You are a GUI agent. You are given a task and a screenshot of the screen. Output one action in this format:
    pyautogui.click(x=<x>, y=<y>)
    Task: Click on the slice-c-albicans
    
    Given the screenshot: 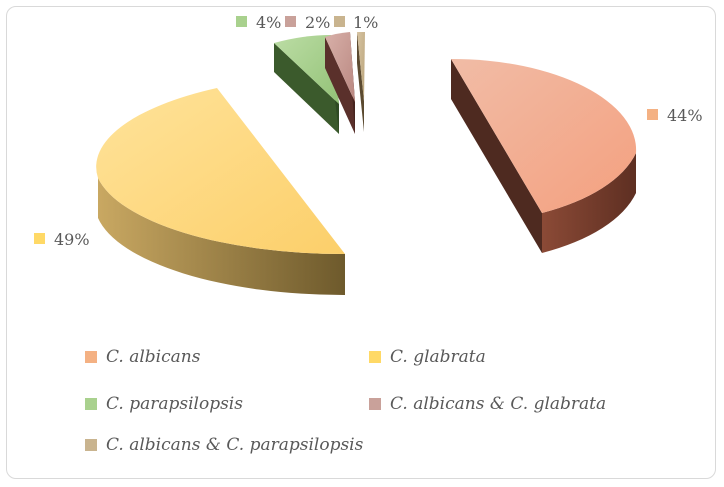 What is the action you would take?
    pyautogui.click(x=544, y=155)
    